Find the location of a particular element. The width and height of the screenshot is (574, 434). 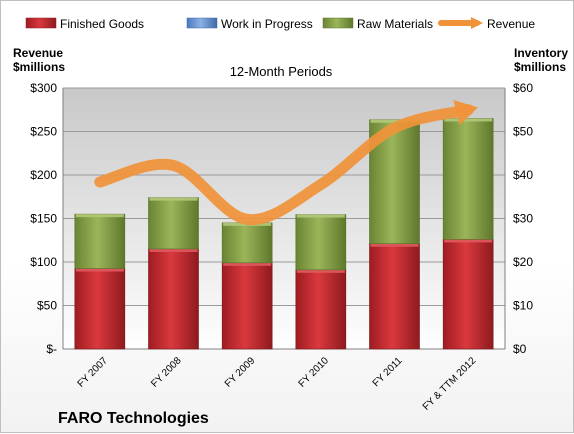

legend-label-finished-goods: Finished Goods is located at coordinates (102, 24).